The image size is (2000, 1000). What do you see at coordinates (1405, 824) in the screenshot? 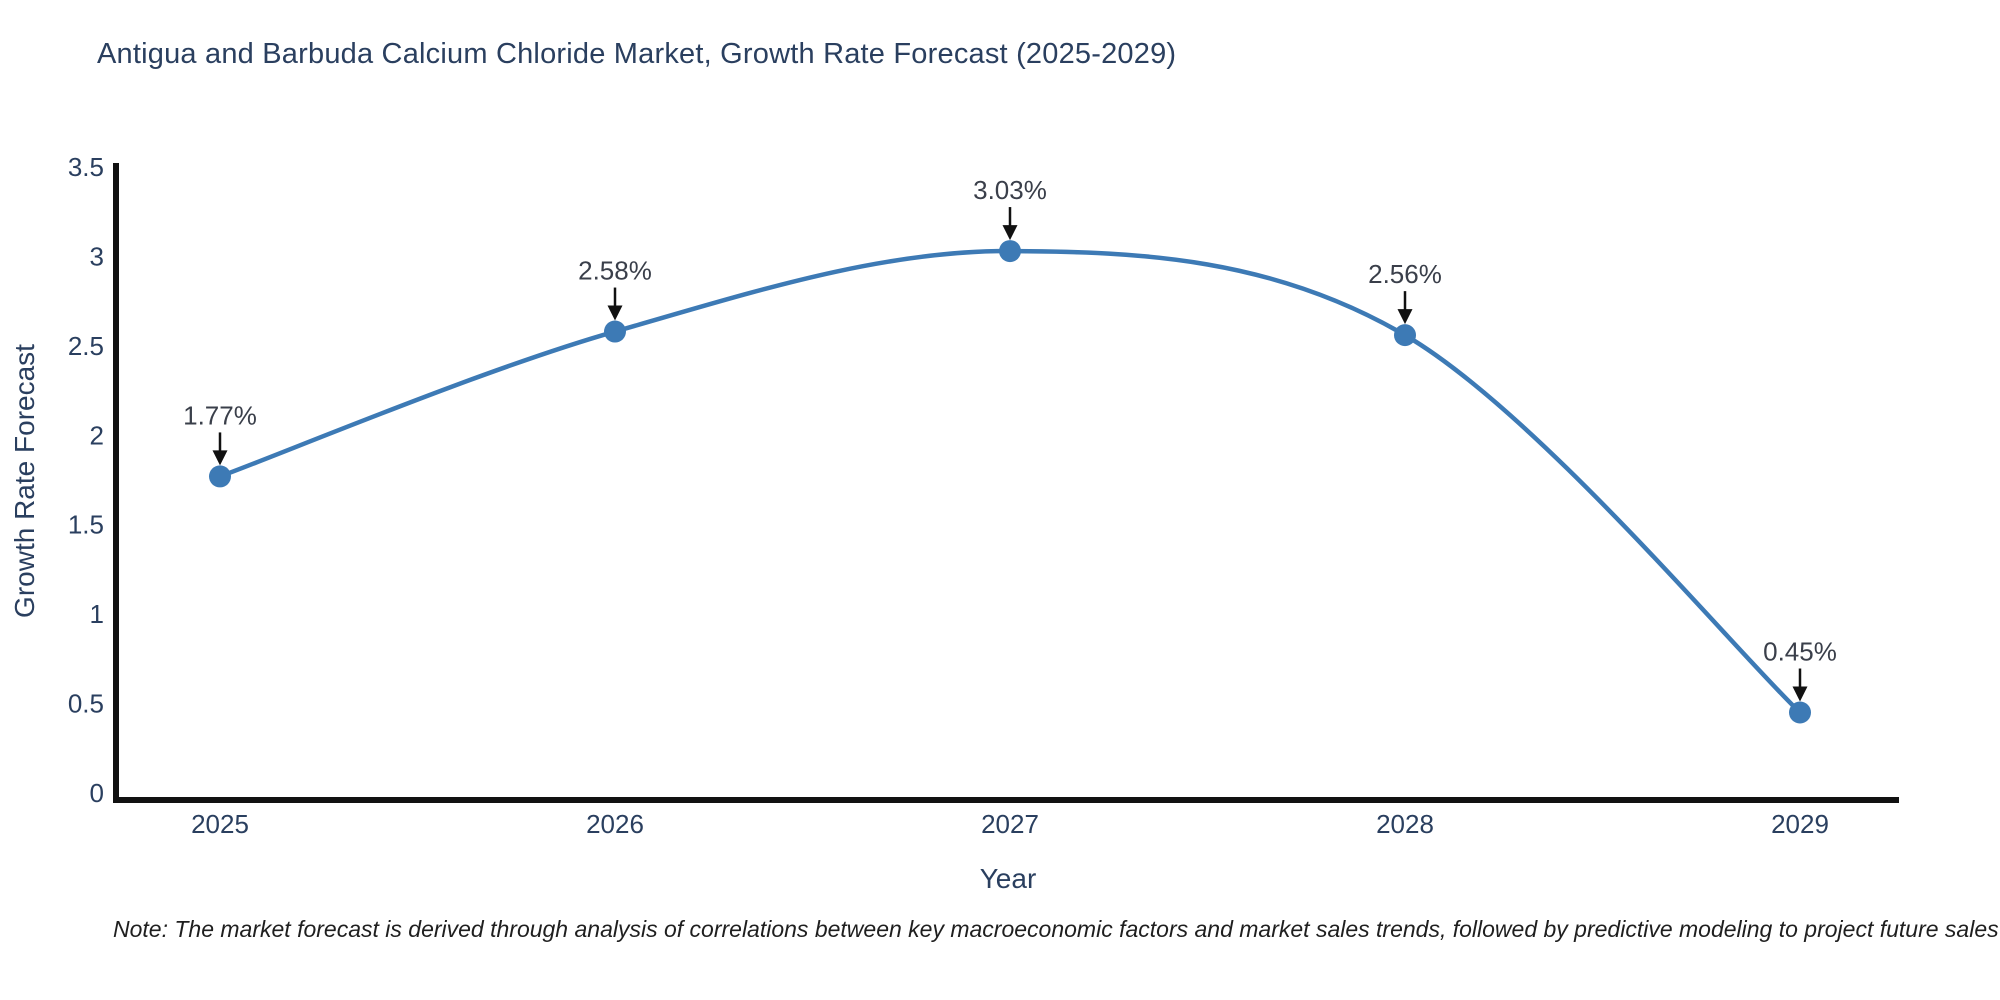
I see `x-tick-label: 2028` at bounding box center [1405, 824].